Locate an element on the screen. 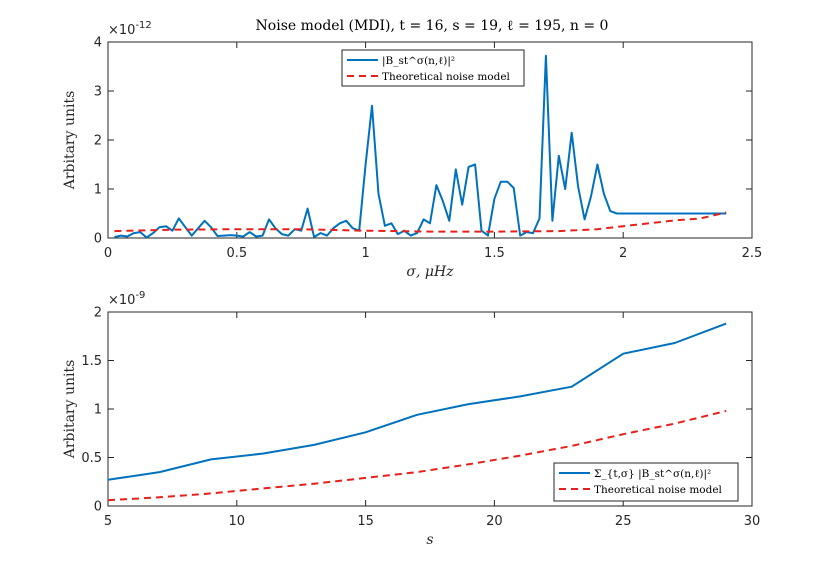 The height and width of the screenshot is (570, 830). x-tick-label: 2.5 is located at coordinates (752, 253).